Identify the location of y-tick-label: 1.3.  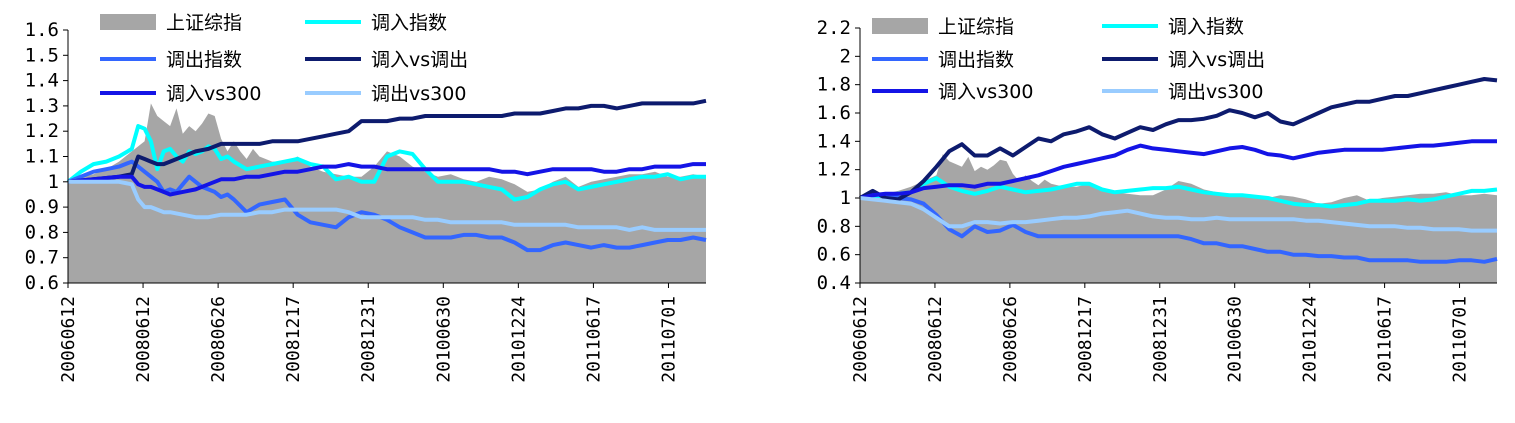
(42, 106).